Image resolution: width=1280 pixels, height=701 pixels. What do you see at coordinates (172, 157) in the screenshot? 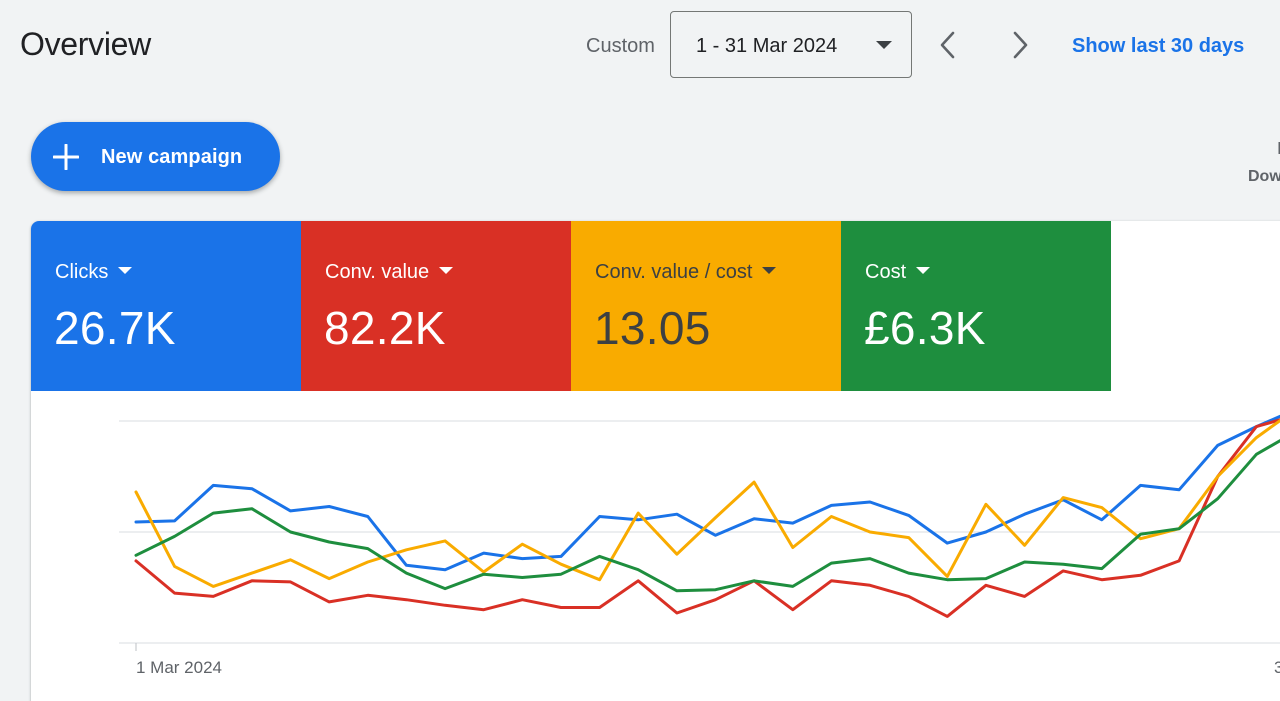
I see `new-campaign-label: New campaign` at bounding box center [172, 157].